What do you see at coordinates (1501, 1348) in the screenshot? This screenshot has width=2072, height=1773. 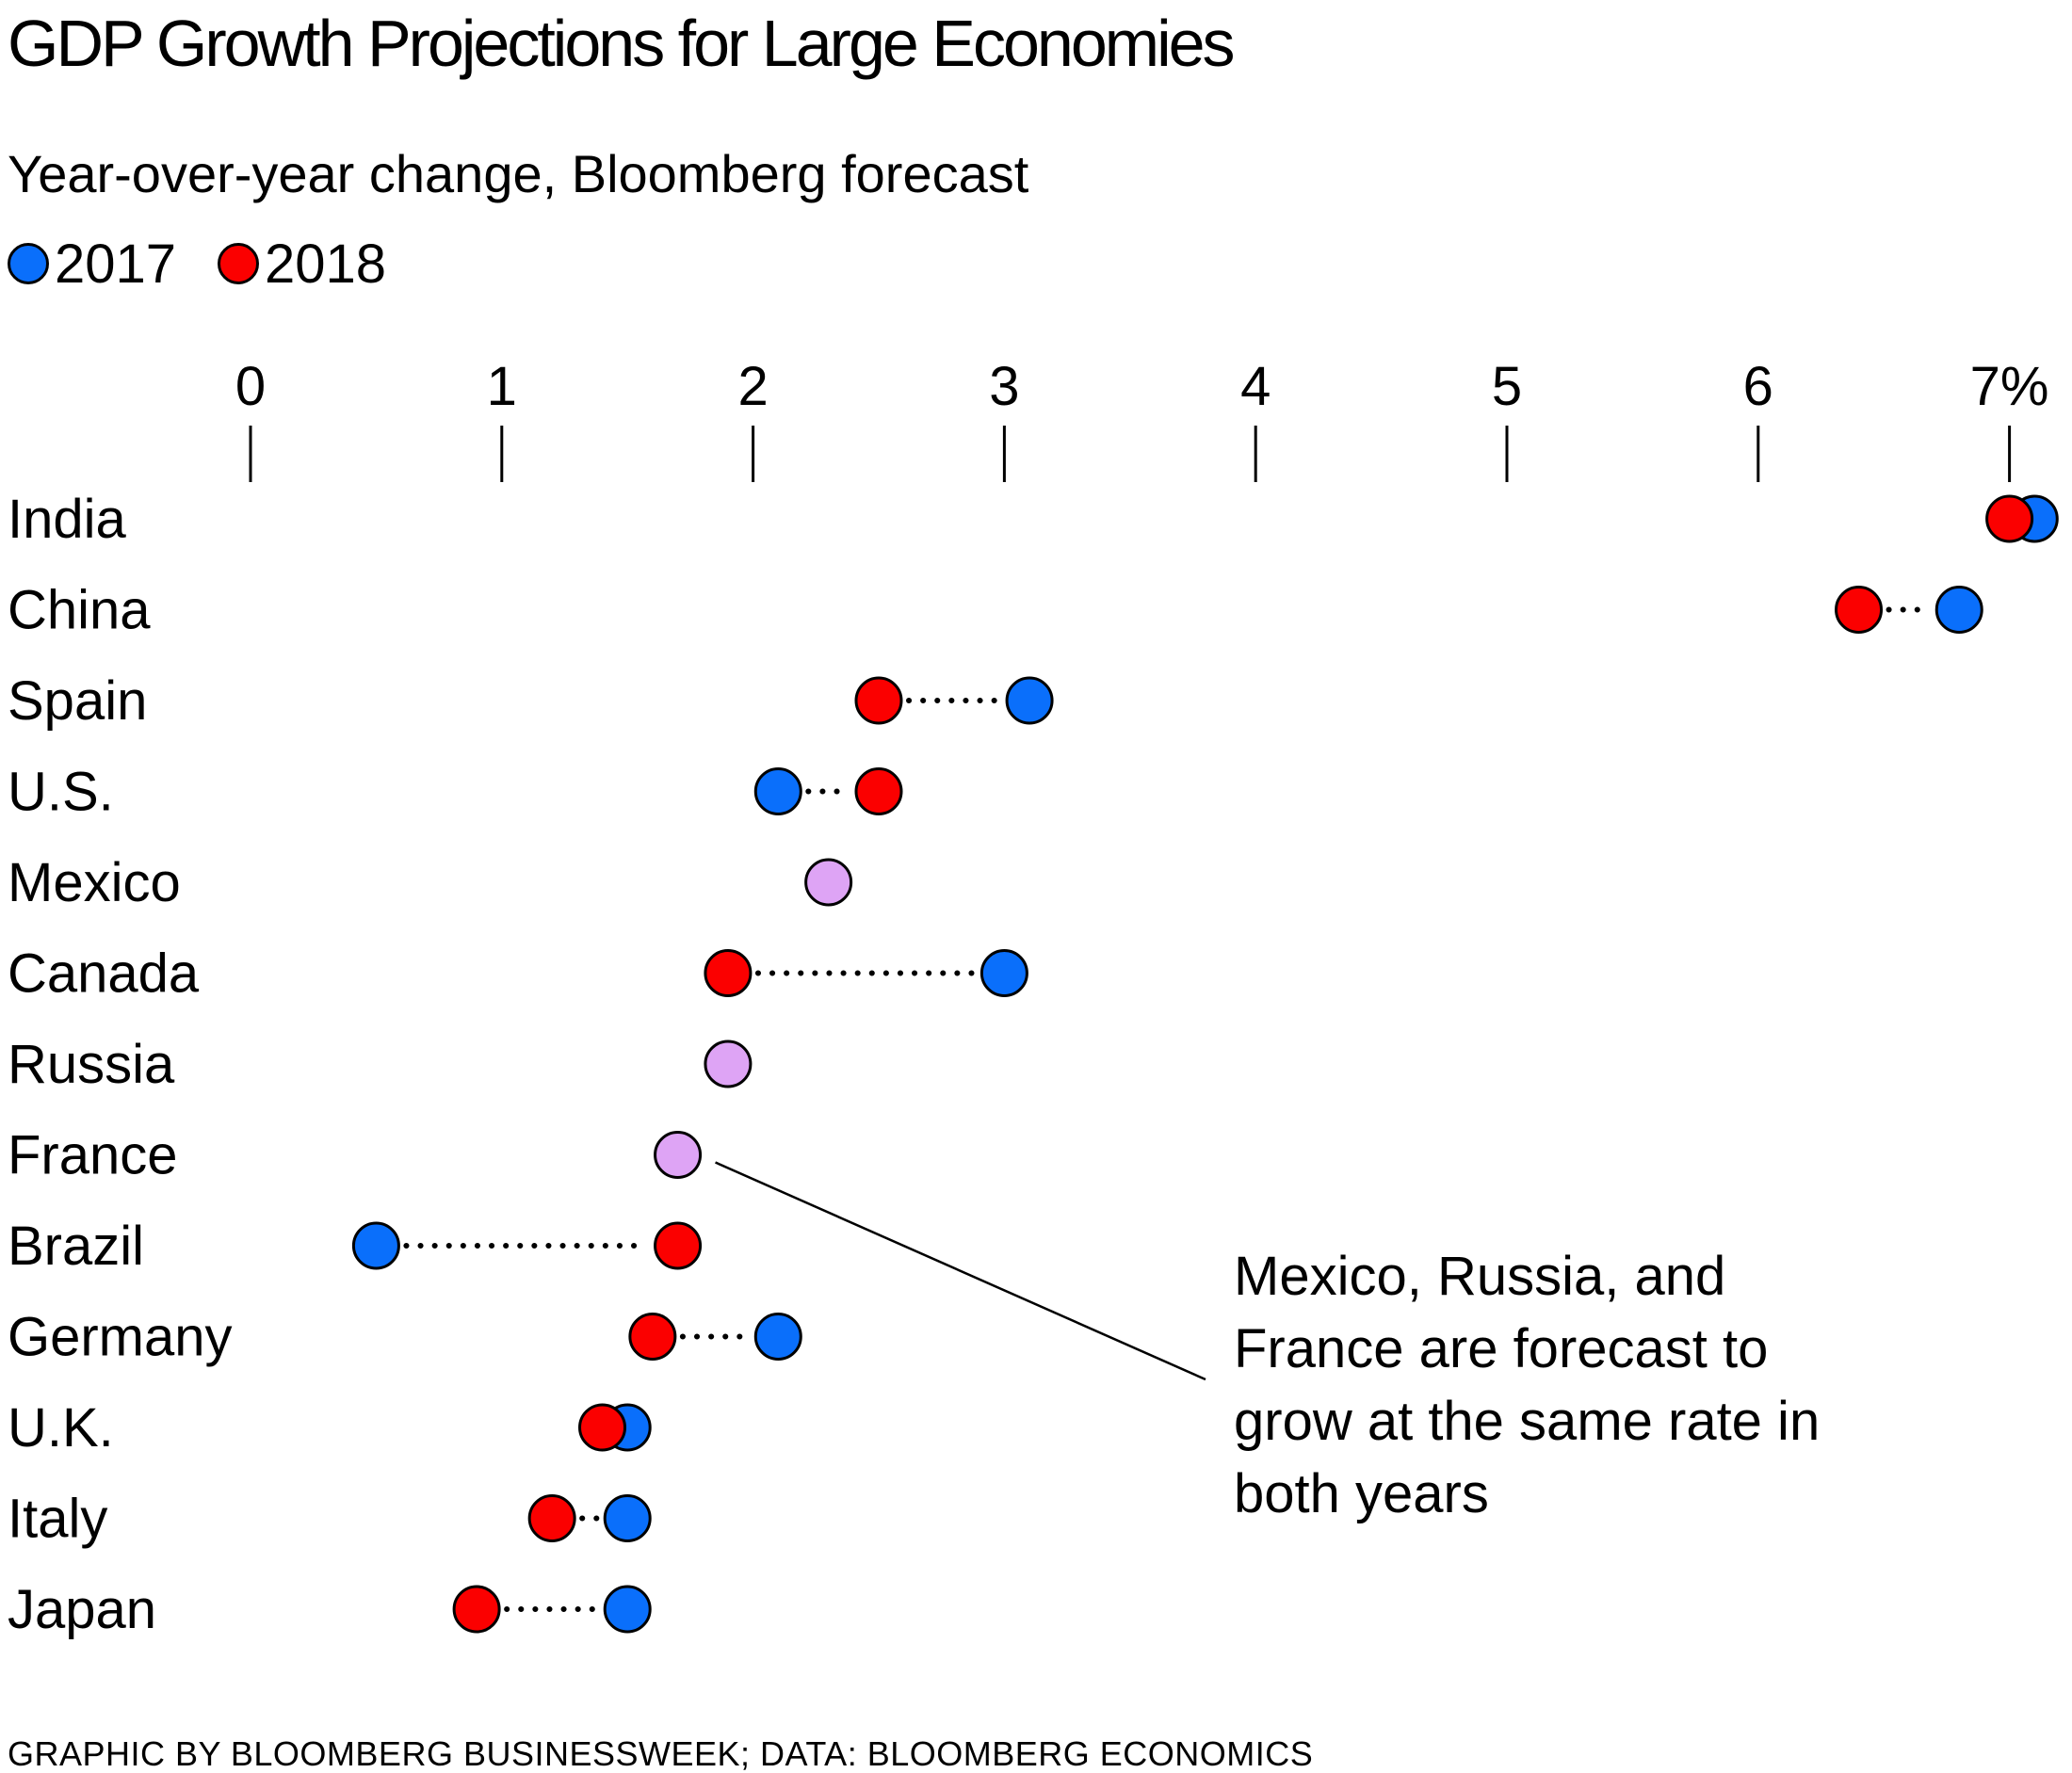 I see `annotation-text-line: France are forecast to` at bounding box center [1501, 1348].